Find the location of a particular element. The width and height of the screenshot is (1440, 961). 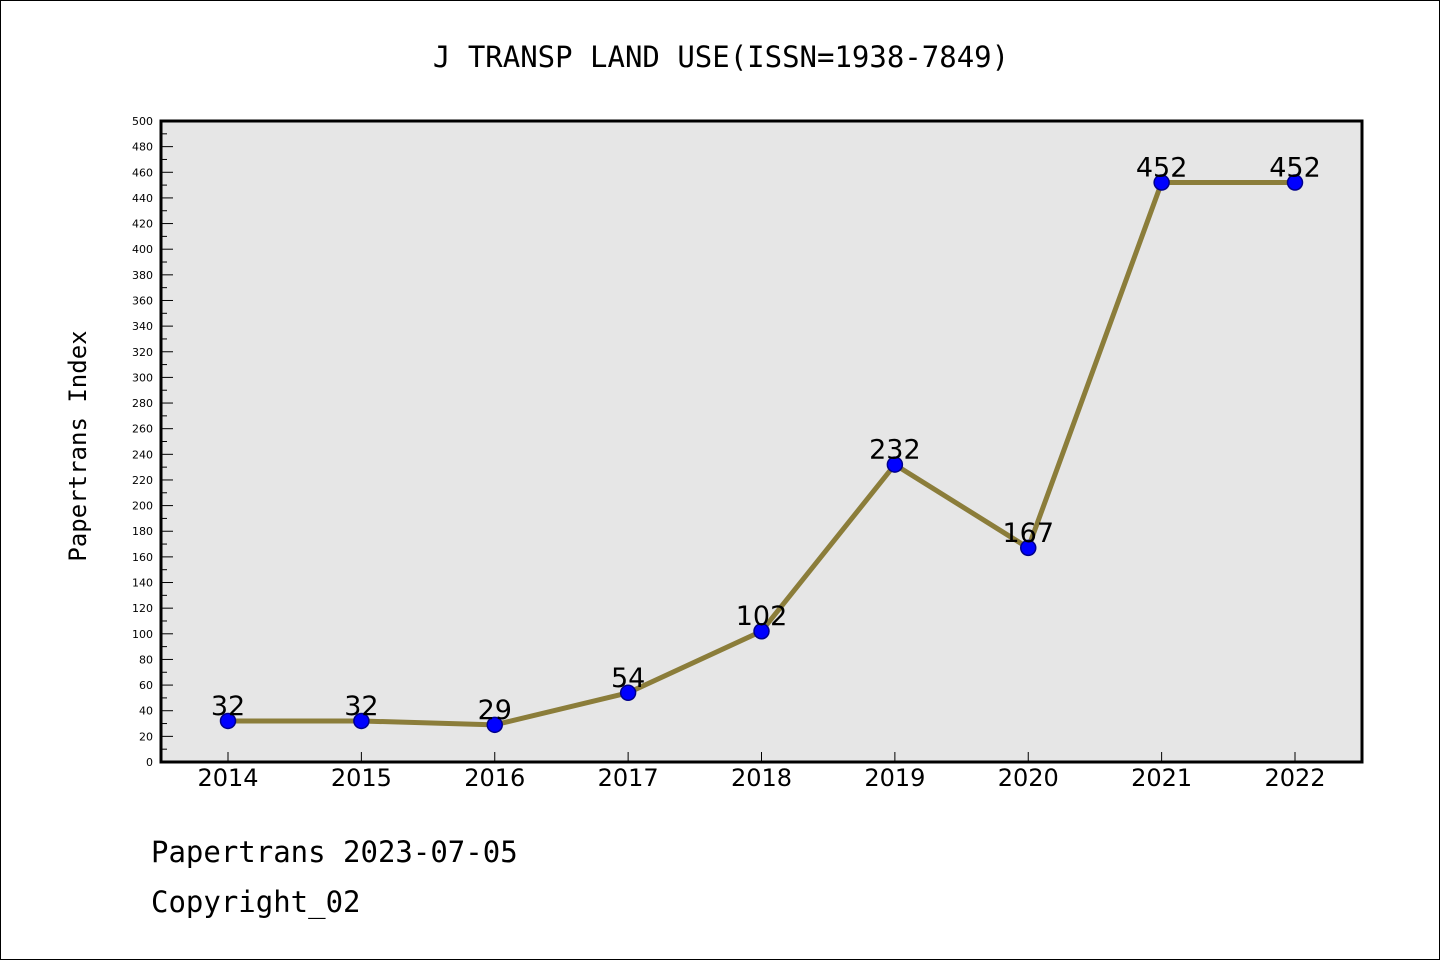

y-tick-label: 420 is located at coordinates (142, 224).